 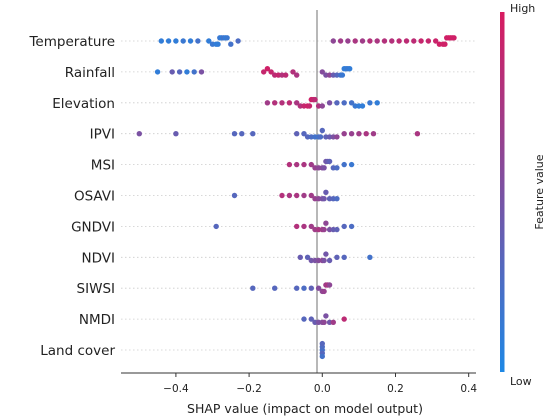 I want to click on feature-label: NMDI, so click(x=97, y=320).